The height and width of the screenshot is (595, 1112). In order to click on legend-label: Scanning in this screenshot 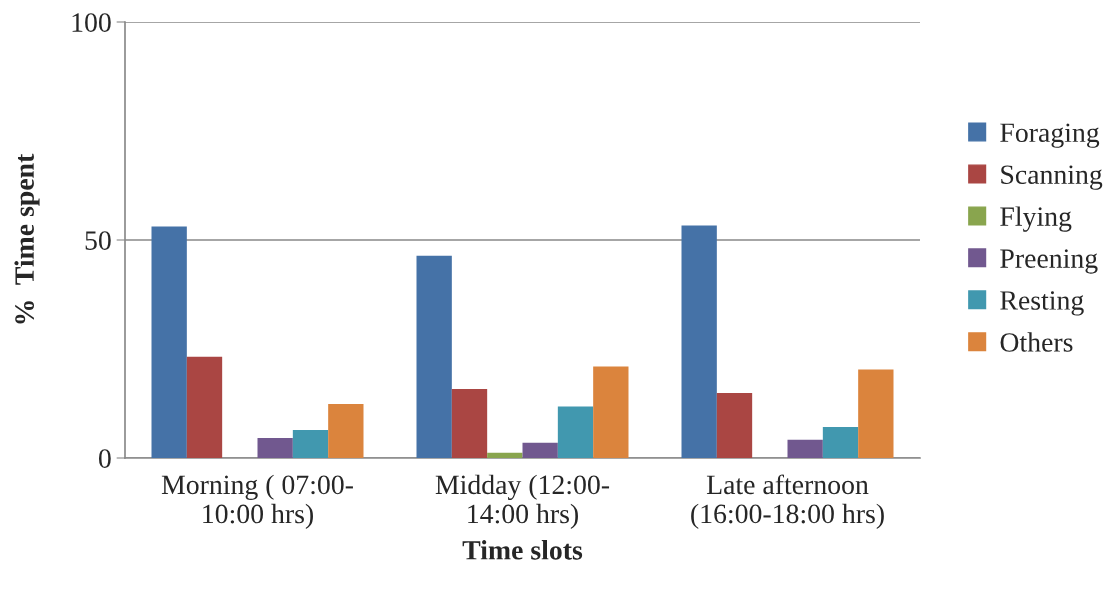, I will do `click(1052, 177)`.